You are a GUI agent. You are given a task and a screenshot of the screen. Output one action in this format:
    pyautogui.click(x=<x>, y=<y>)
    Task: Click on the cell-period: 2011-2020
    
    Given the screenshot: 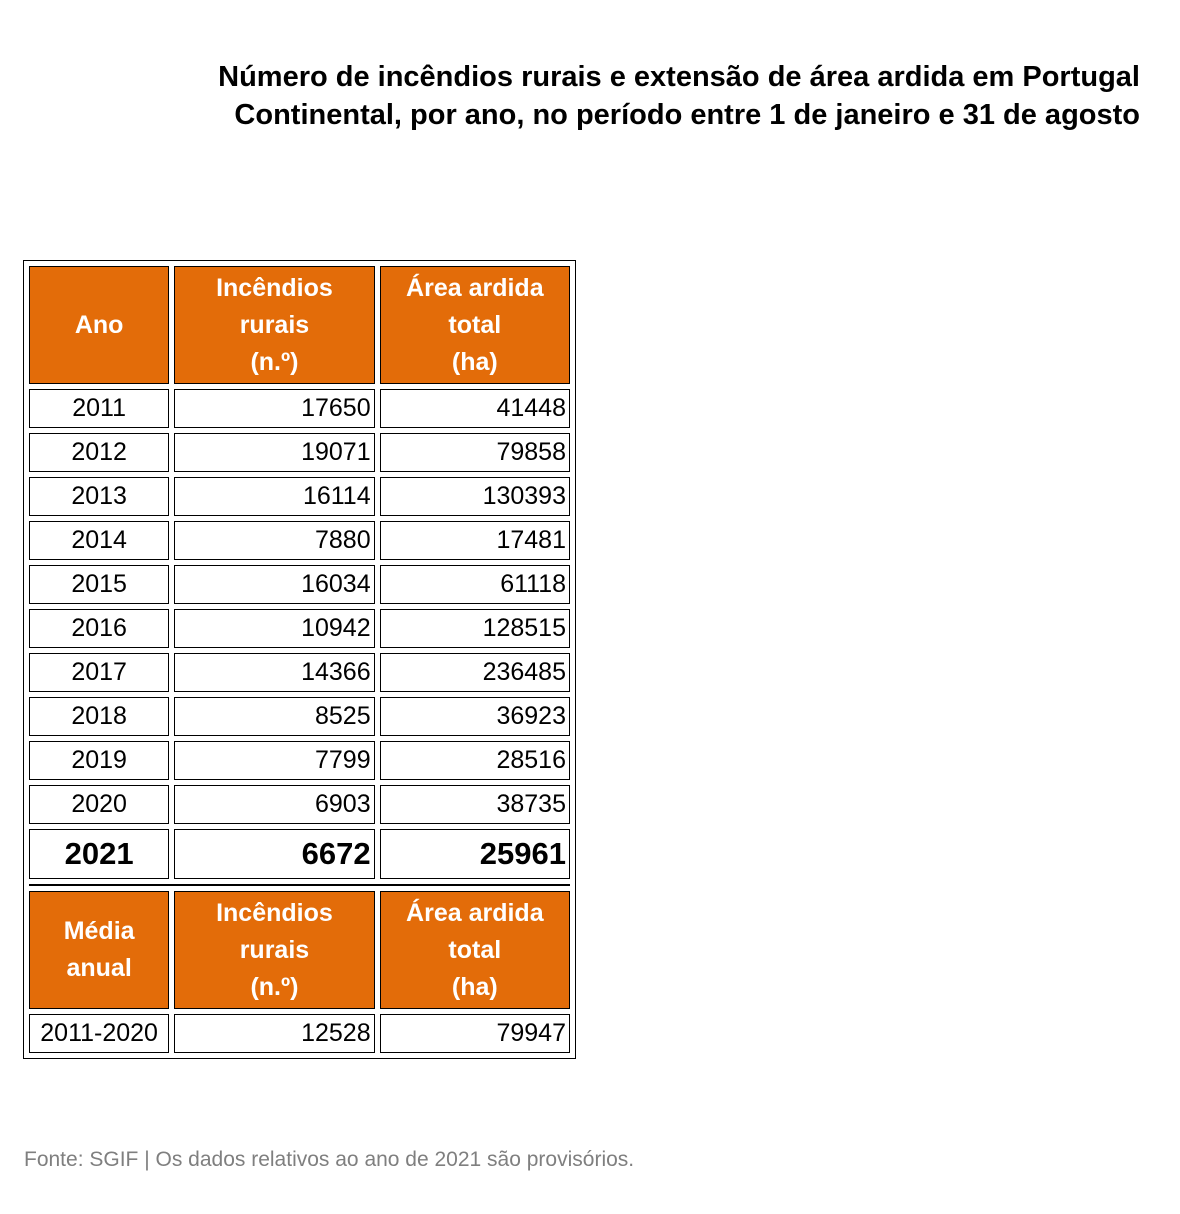 What is the action you would take?
    pyautogui.click(x=99, y=1033)
    